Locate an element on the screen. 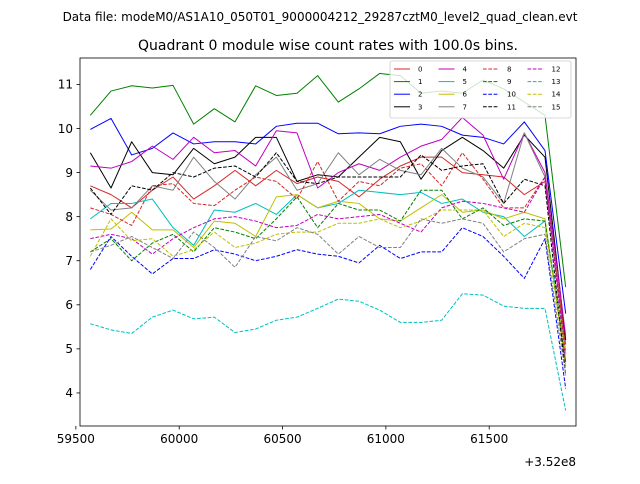 This screenshot has height=484, width=640. legend-label-12: 12 is located at coordinates (556, 70).